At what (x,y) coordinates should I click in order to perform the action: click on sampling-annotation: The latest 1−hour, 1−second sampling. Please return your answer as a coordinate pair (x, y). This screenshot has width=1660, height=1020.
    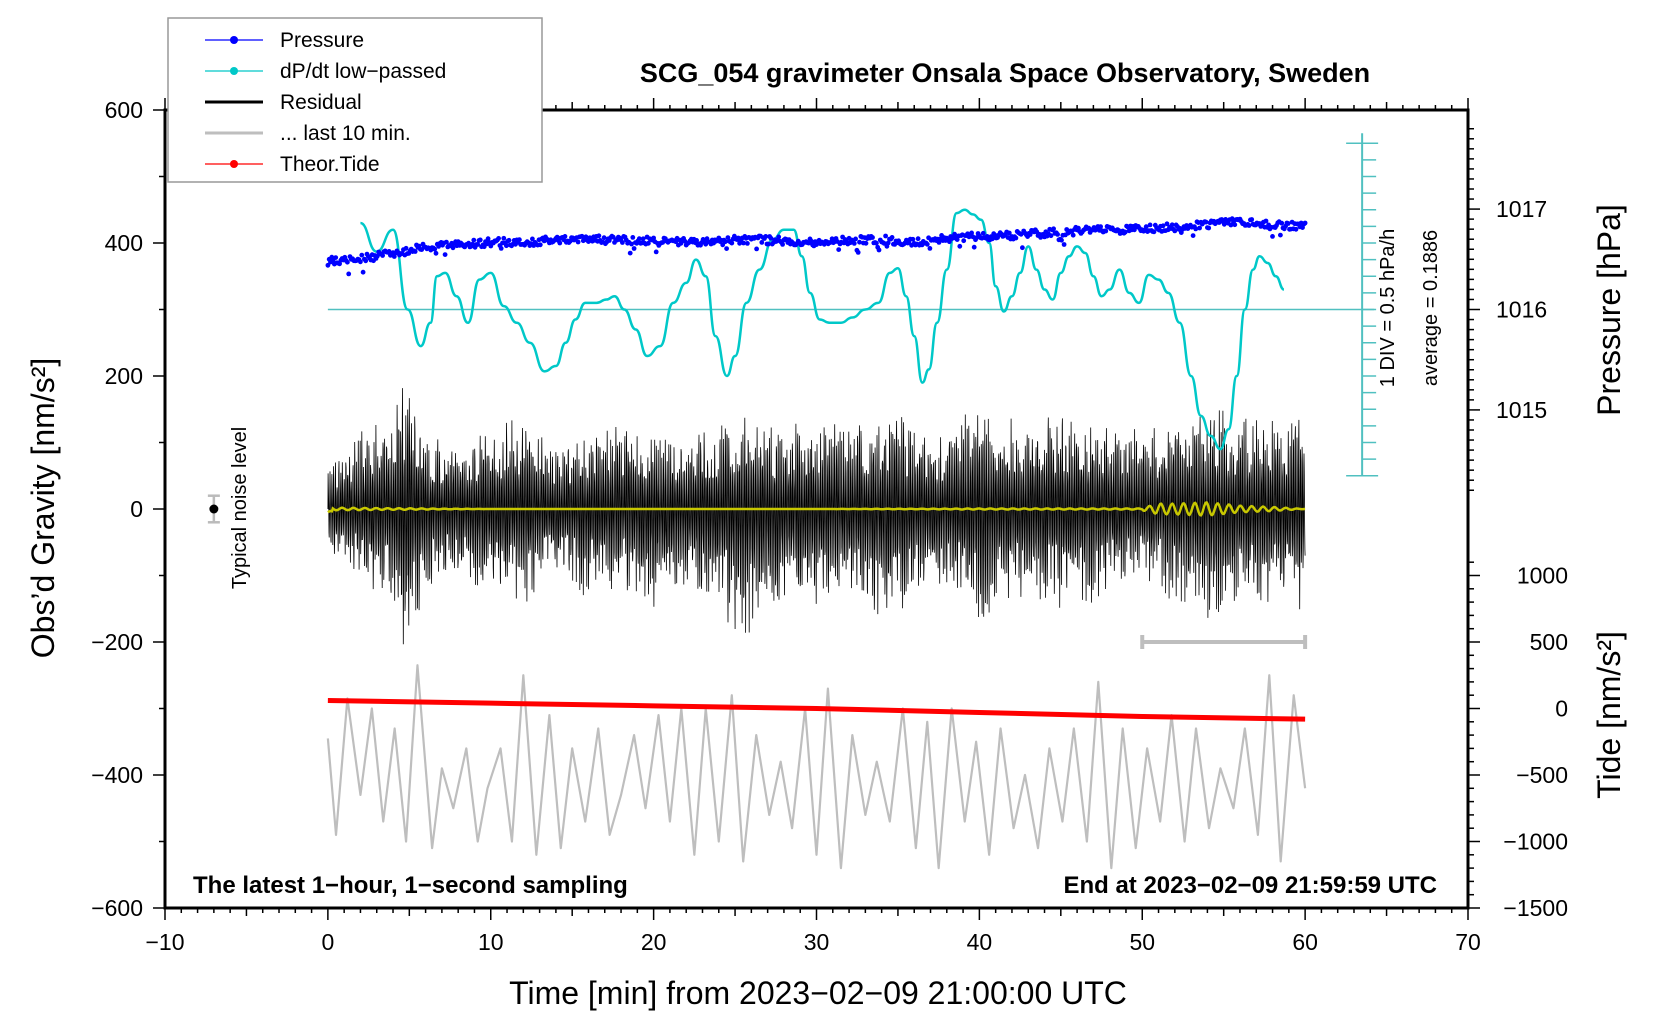
    Looking at the image, I should click on (410, 885).